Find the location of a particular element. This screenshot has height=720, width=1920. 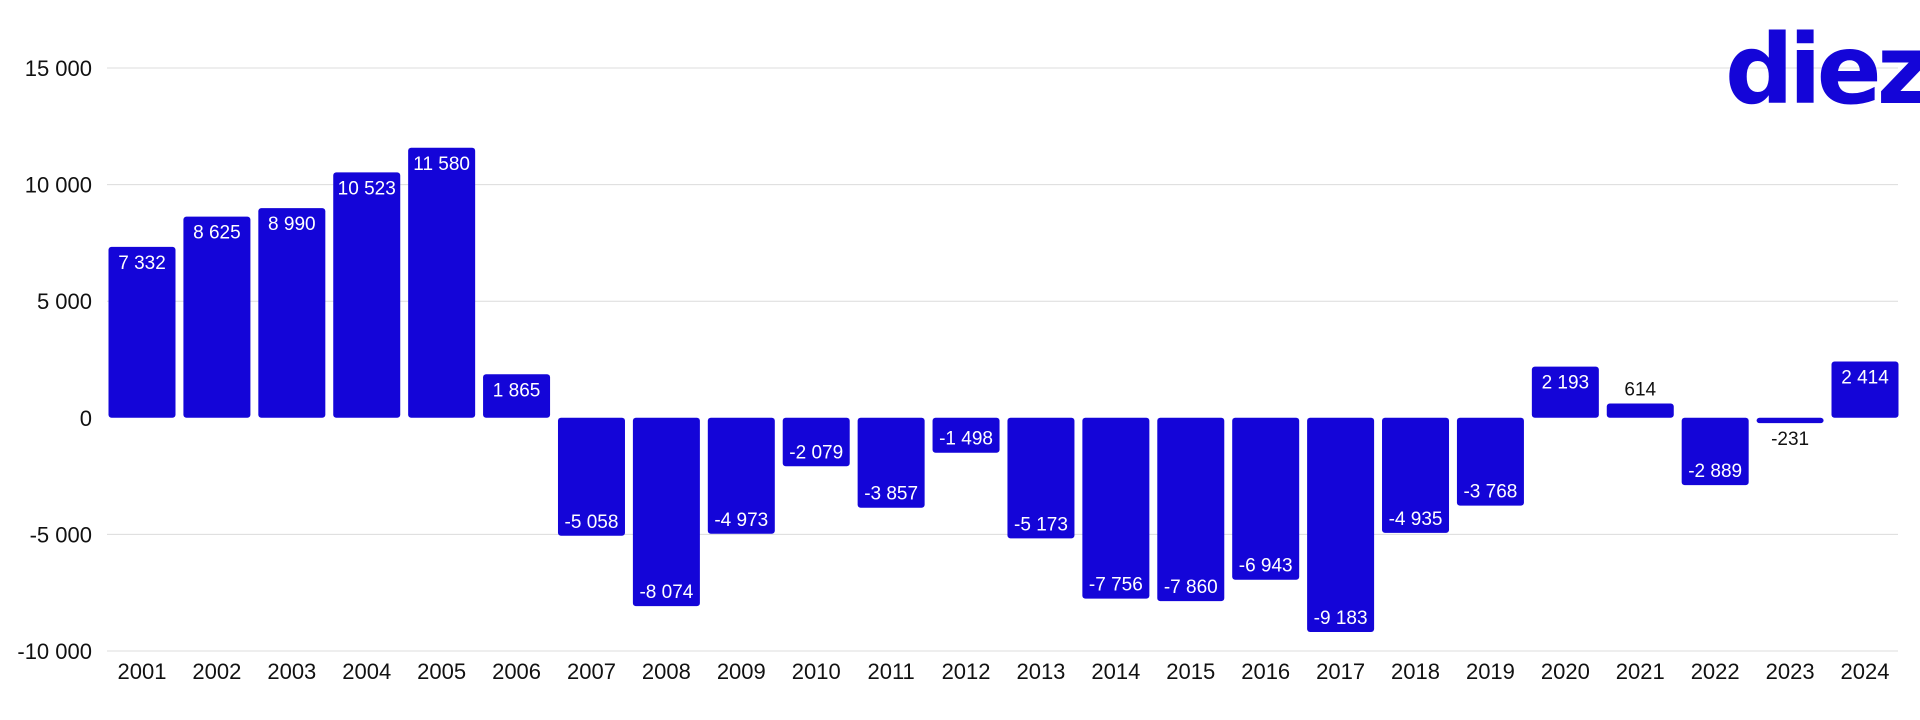

data-label: -7 860 is located at coordinates (1191, 587).